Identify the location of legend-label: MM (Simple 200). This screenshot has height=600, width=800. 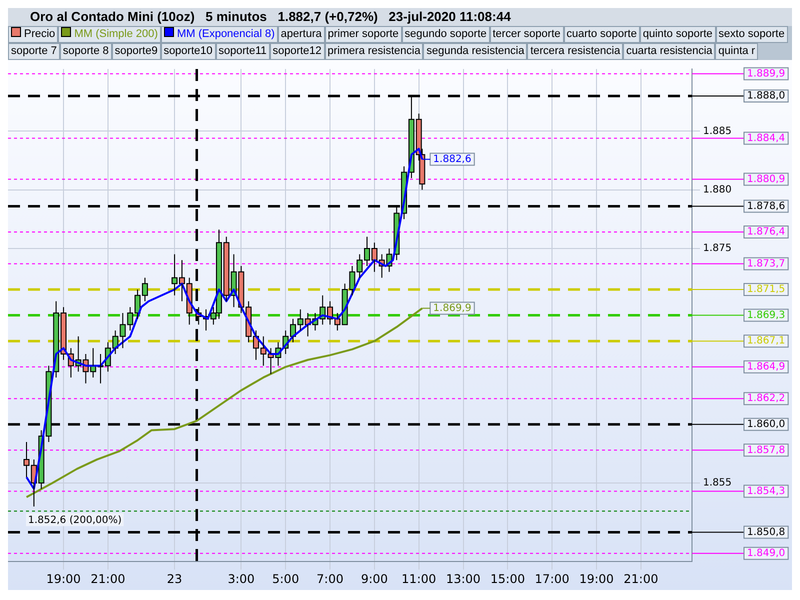
(109, 34).